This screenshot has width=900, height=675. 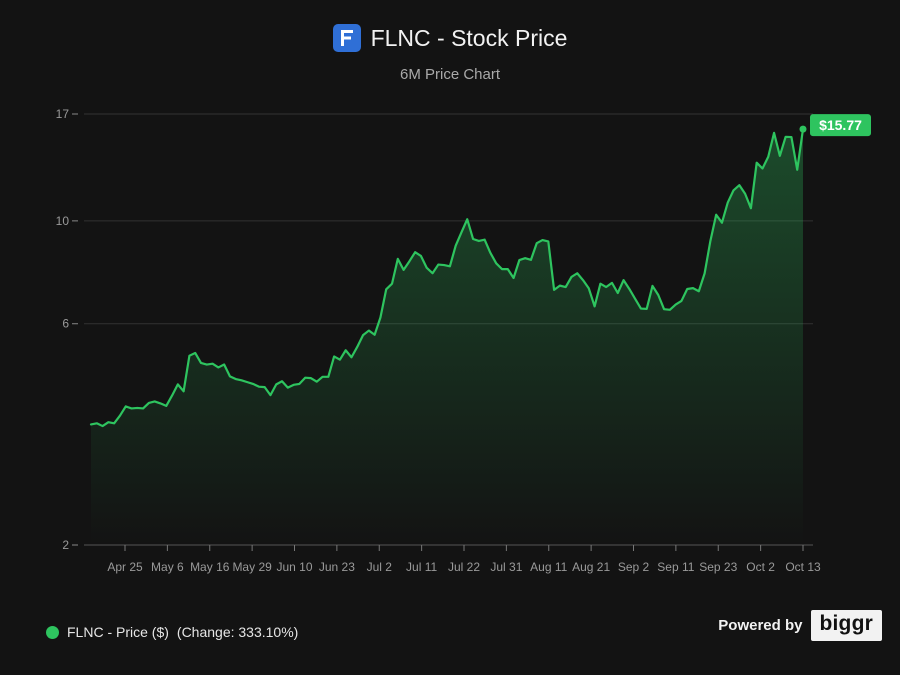 What do you see at coordinates (718, 567) in the screenshot?
I see `x-tick-label: Sep 23` at bounding box center [718, 567].